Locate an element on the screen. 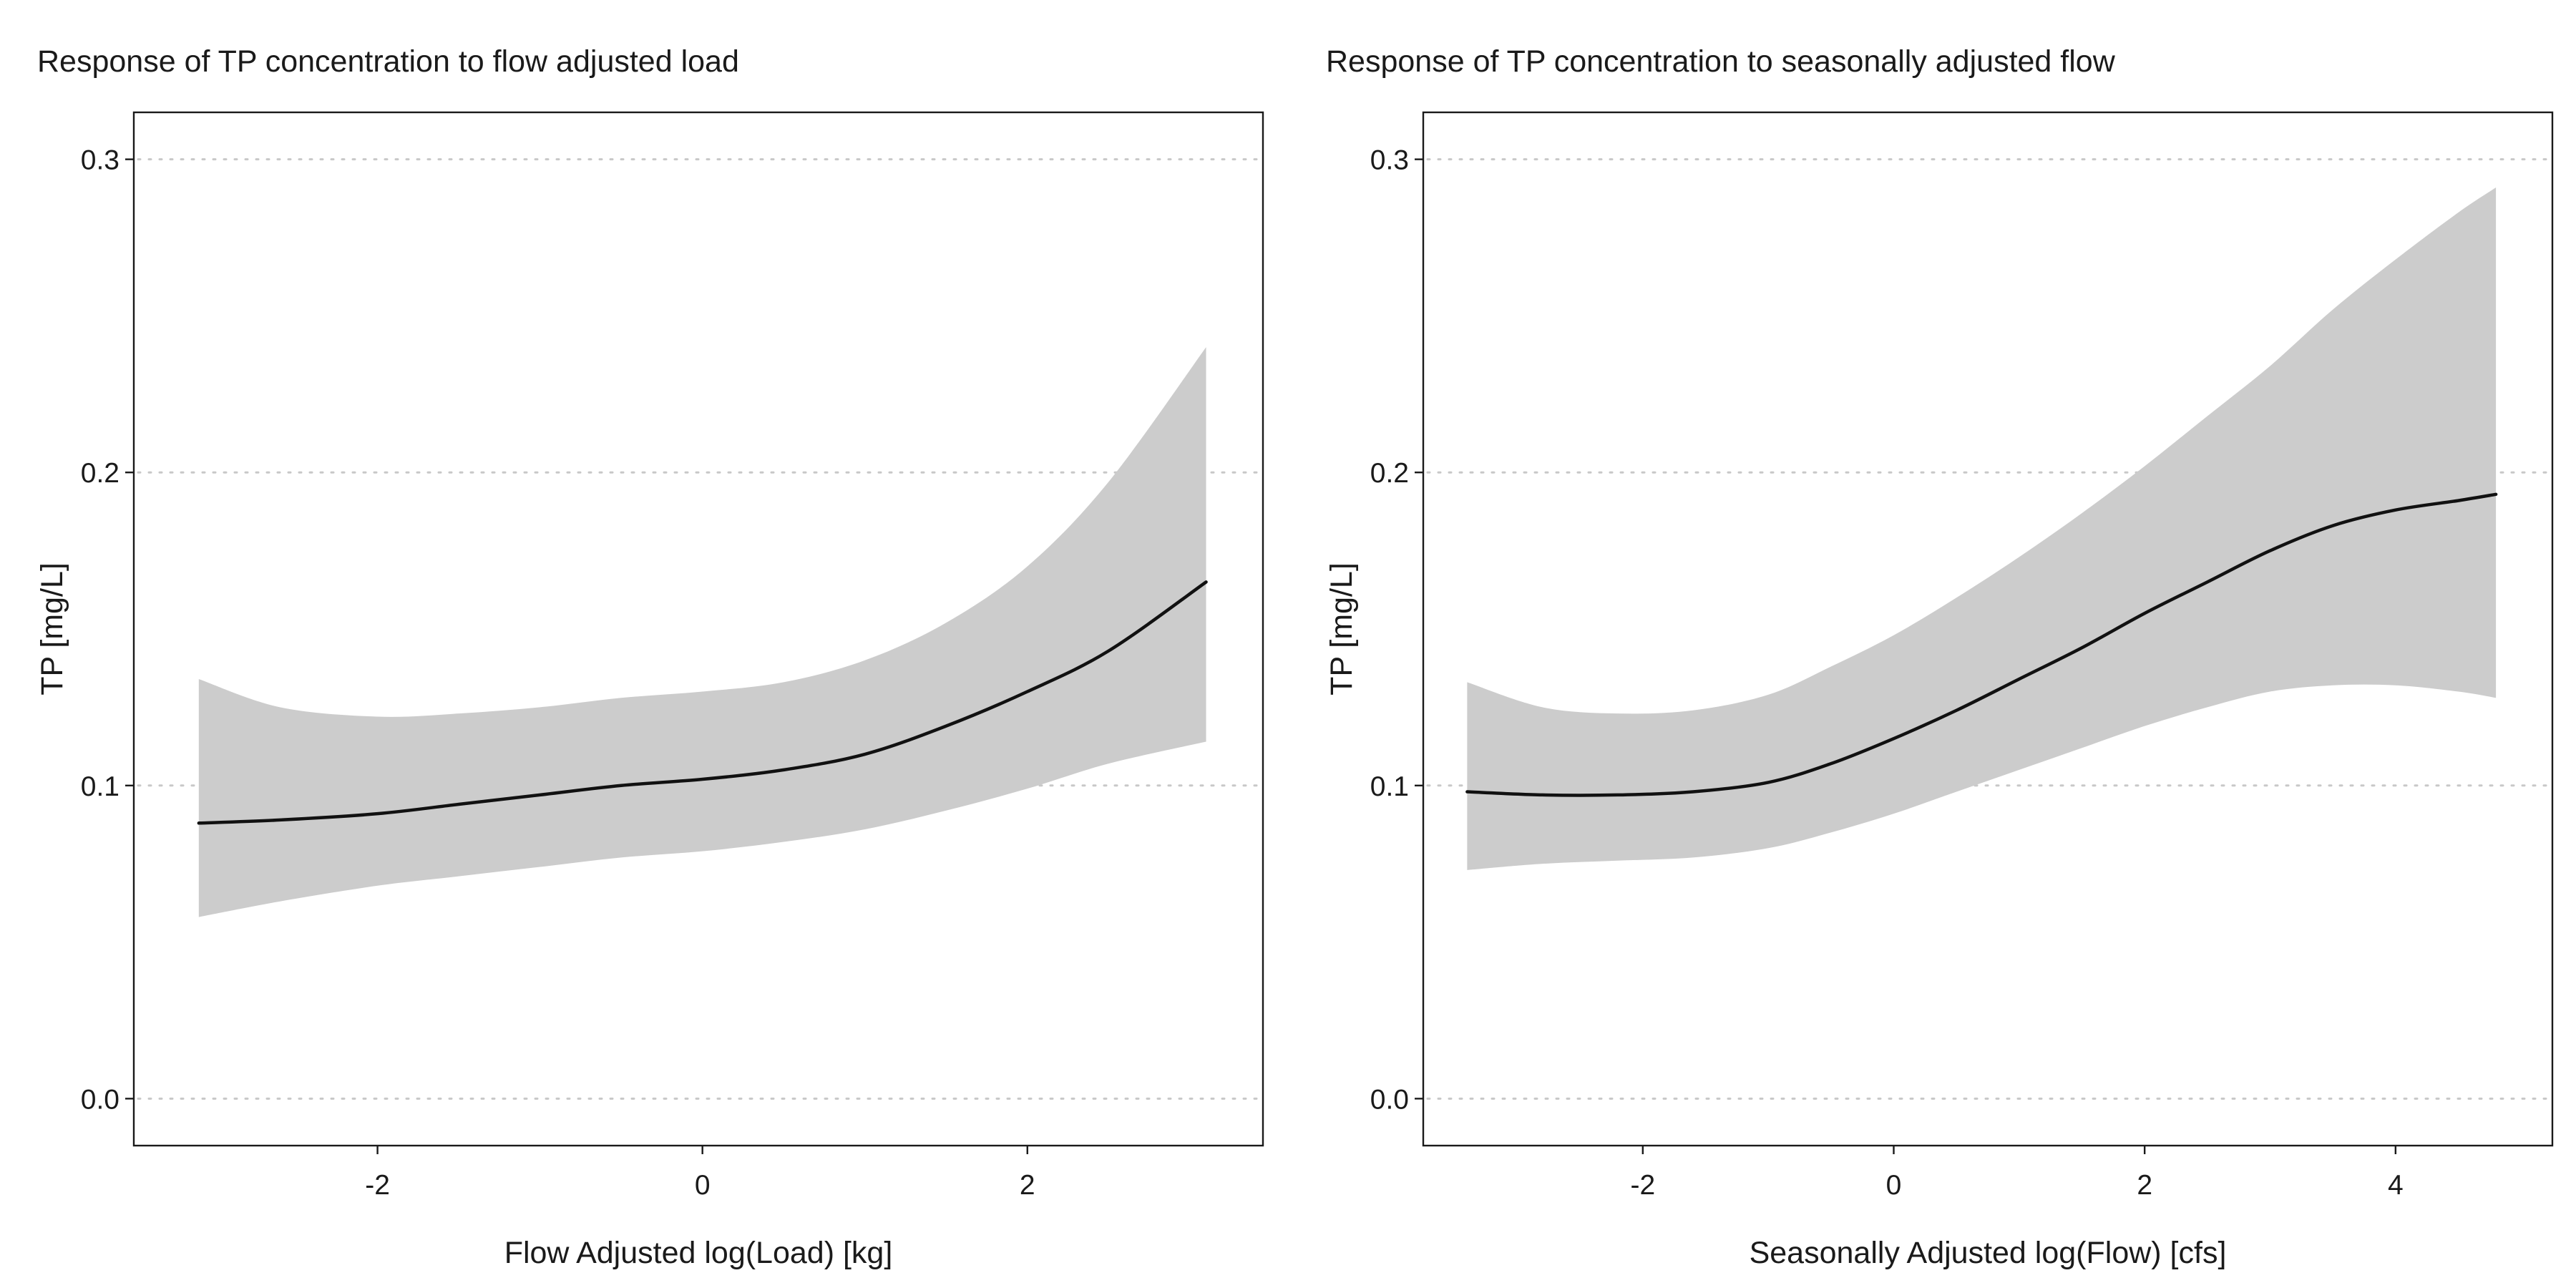  panel-right-x-tick-label-3: 4 is located at coordinates (2396, 1185).